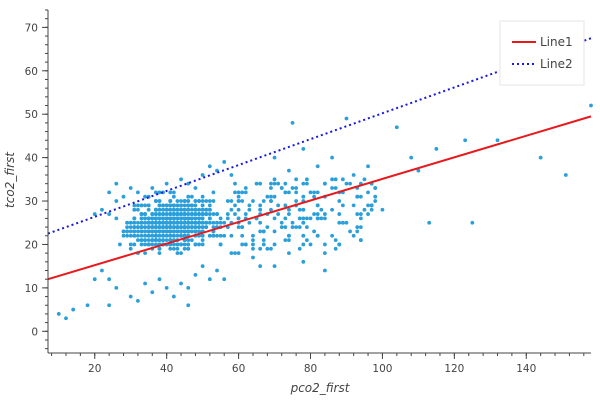 The width and height of the screenshot is (600, 400). What do you see at coordinates (94, 369) in the screenshot?
I see `x-tick-label: 20` at bounding box center [94, 369].